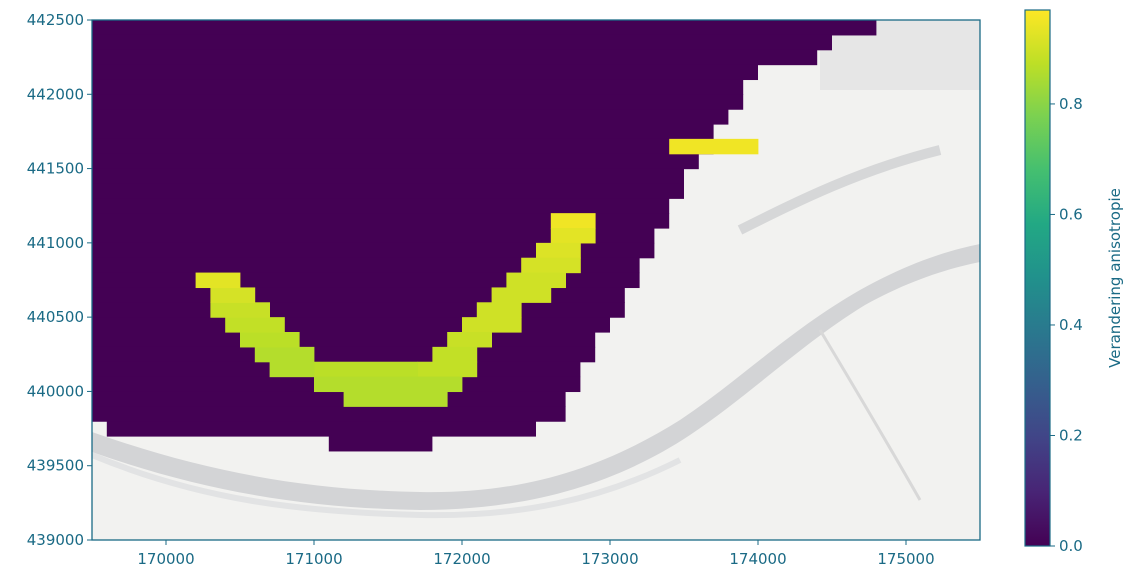  I want to click on y-tick-label: 442500, so click(55, 20).